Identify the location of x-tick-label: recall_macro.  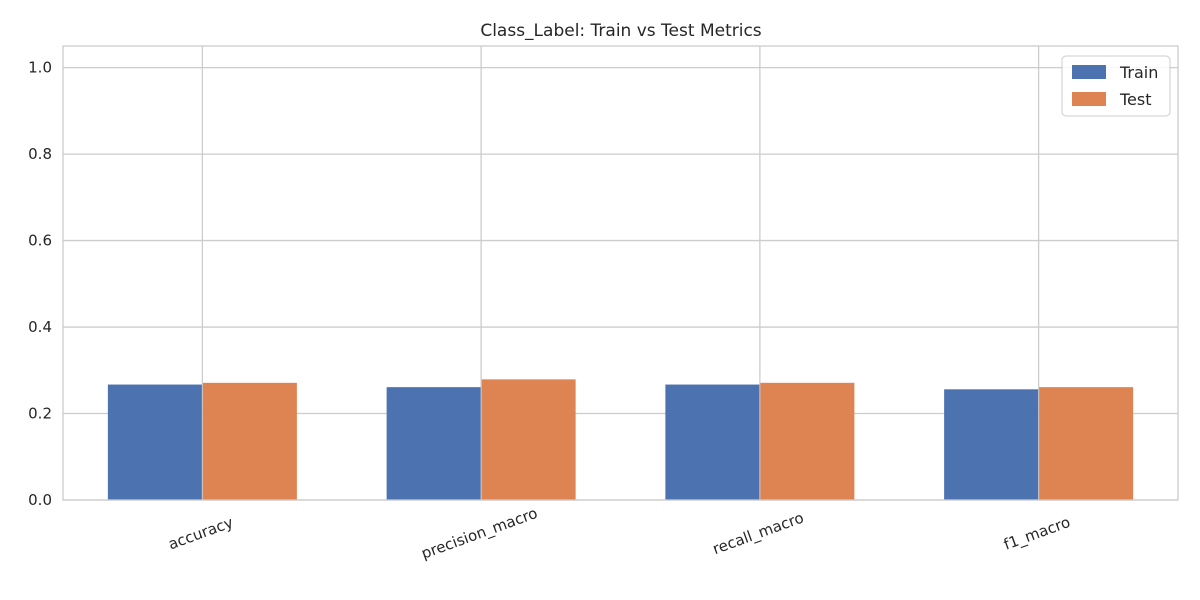
(758, 534).